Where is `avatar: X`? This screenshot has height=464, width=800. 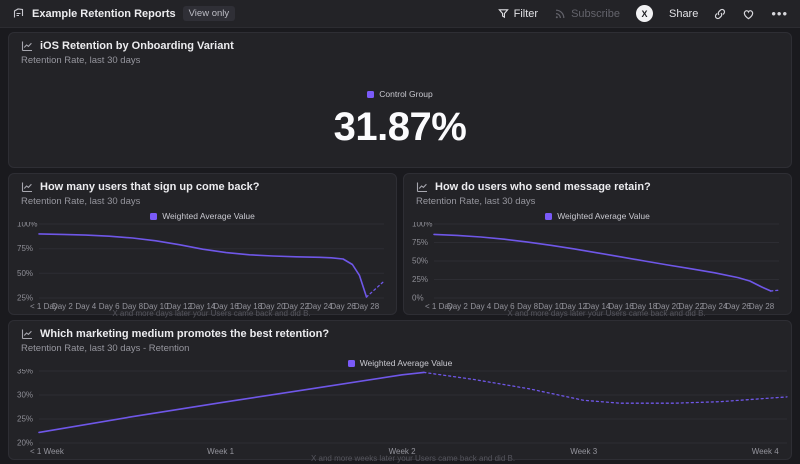
avatar: X is located at coordinates (644, 13).